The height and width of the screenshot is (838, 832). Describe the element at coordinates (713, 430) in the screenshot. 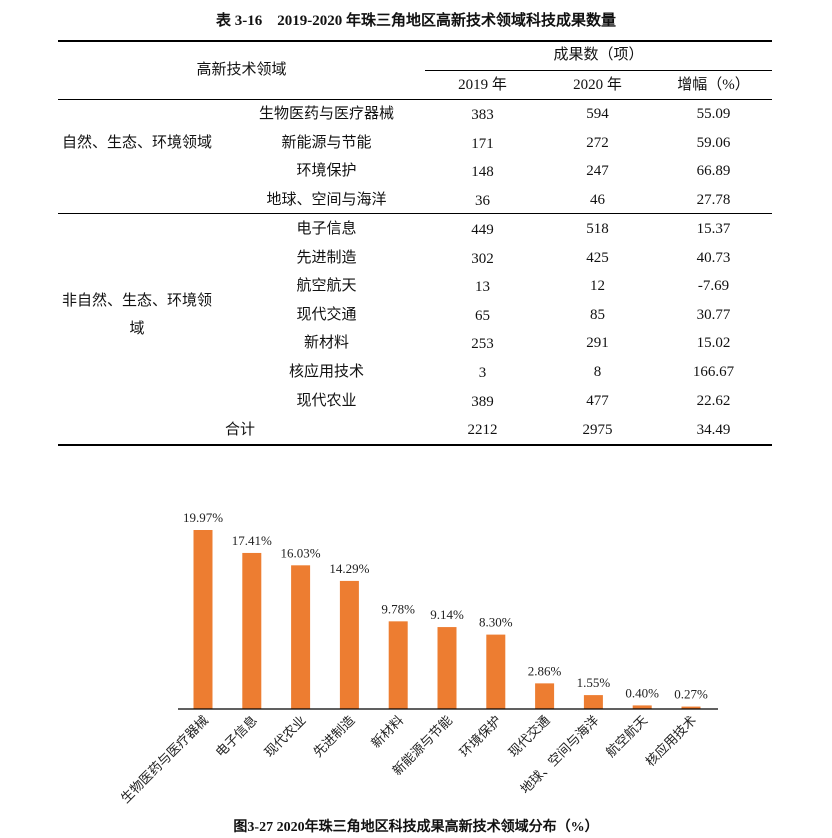

I see `total-growth: 34.49` at that location.